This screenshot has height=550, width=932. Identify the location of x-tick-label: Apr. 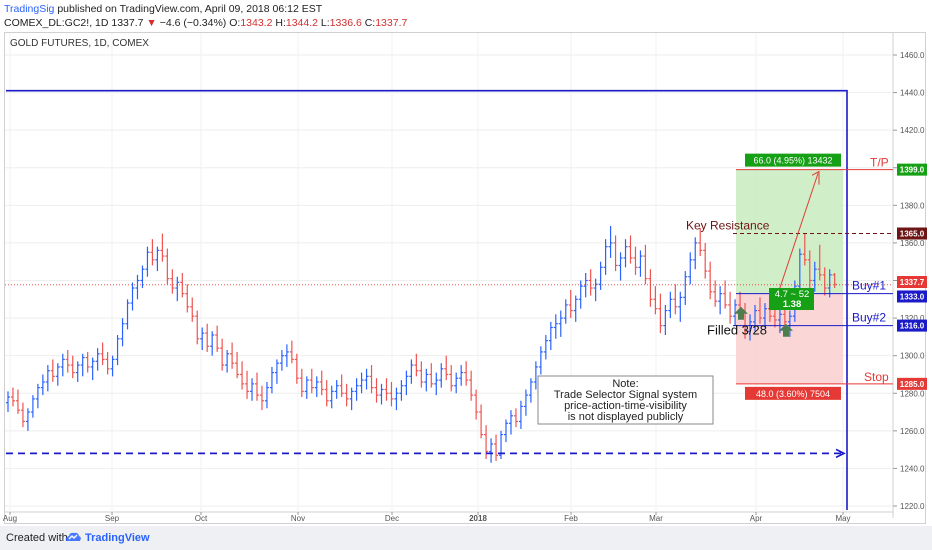
(756, 518).